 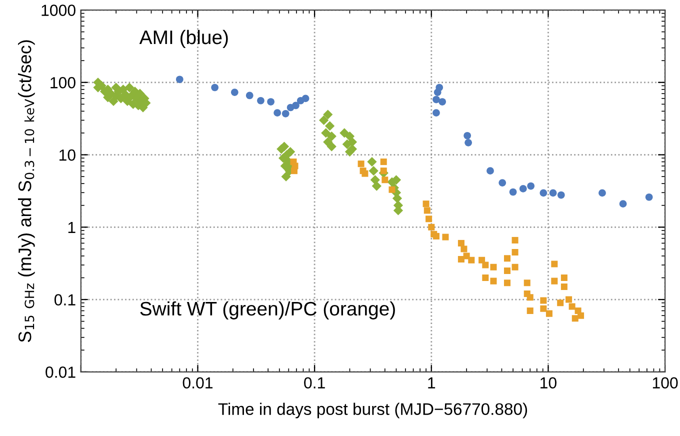 What do you see at coordinates (72, 227) in the screenshot?
I see `y-tick-label: 1` at bounding box center [72, 227].